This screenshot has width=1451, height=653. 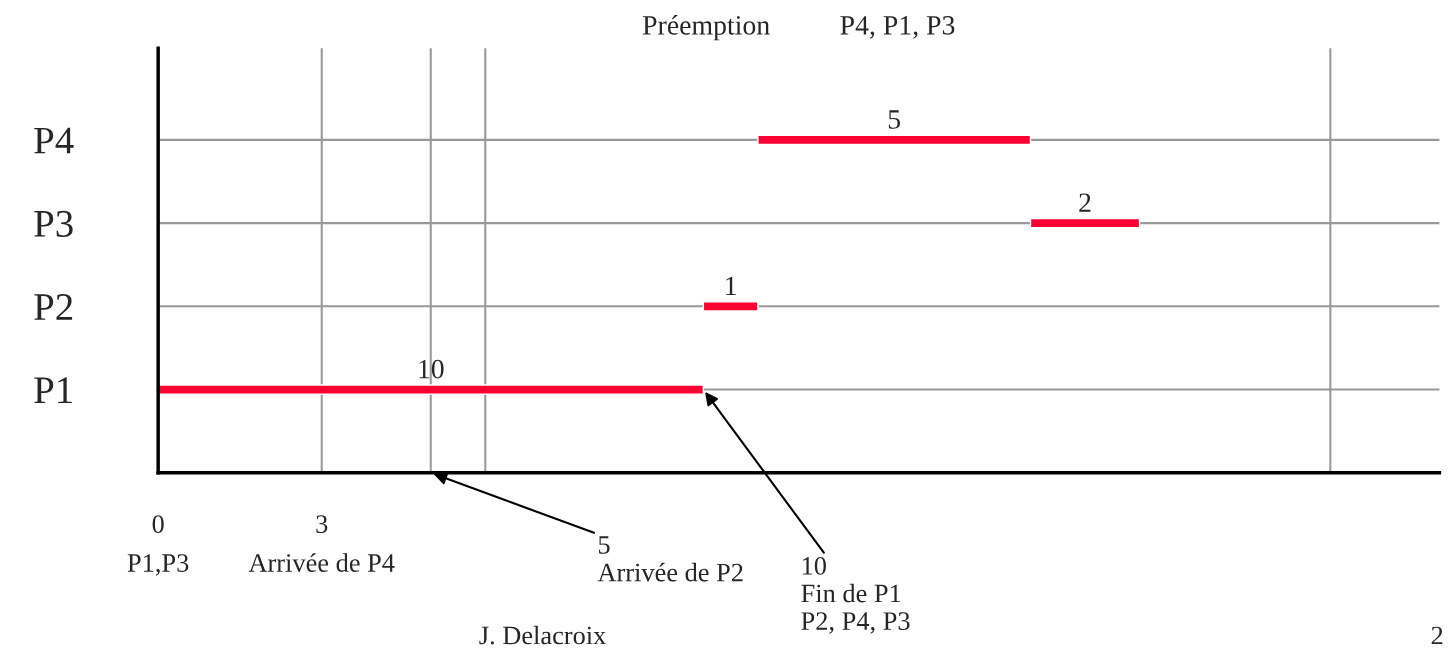 I want to click on data-label: 2, so click(x=1085, y=202).